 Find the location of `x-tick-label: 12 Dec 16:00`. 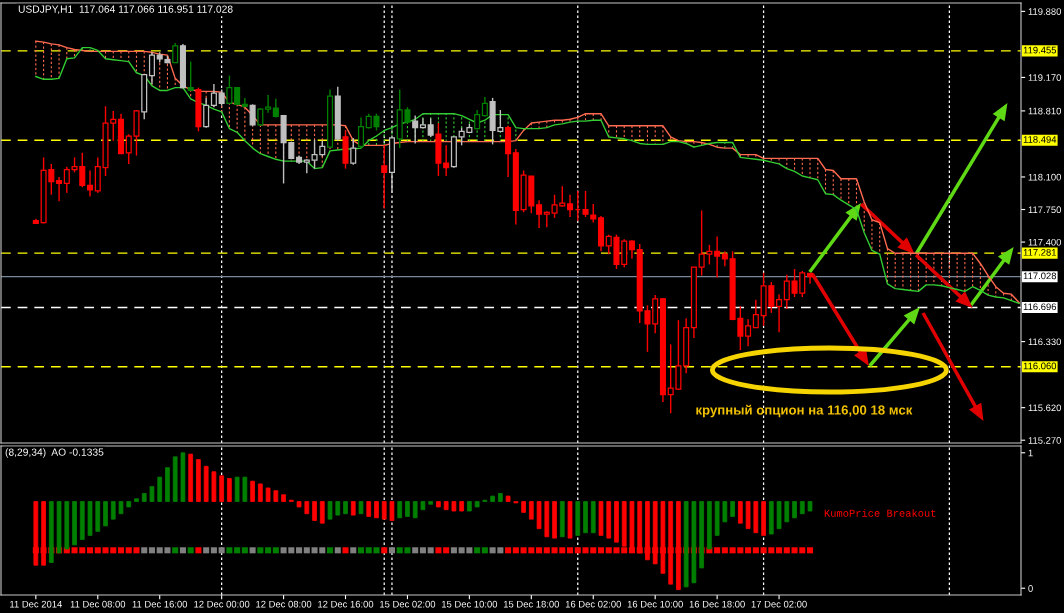

x-tick-label: 12 Dec 16:00 is located at coordinates (346, 604).